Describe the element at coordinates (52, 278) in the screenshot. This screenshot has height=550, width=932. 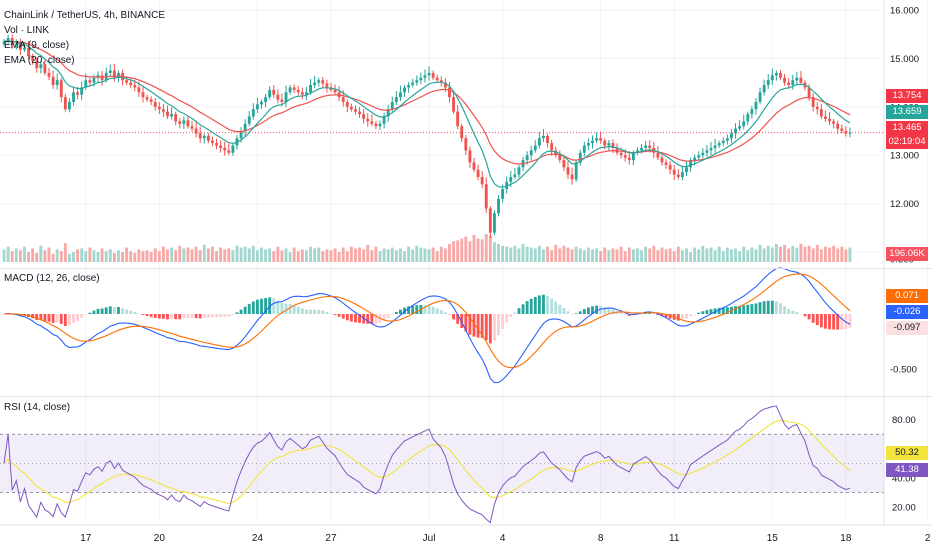
I see `macd-legend: MACD (12, 26, close)` at that location.